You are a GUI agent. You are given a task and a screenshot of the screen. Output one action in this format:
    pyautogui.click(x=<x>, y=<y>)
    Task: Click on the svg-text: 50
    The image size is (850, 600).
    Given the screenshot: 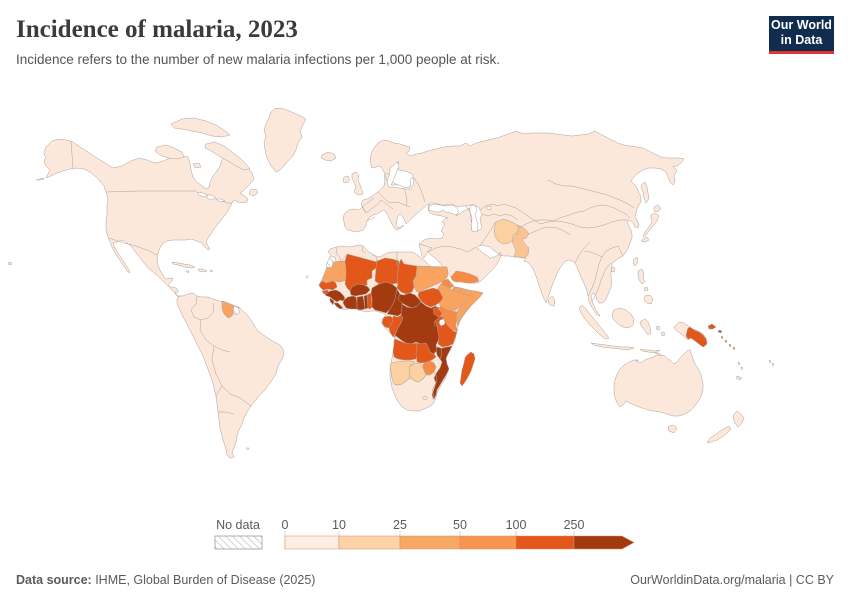 What is the action you would take?
    pyautogui.click(x=460, y=525)
    